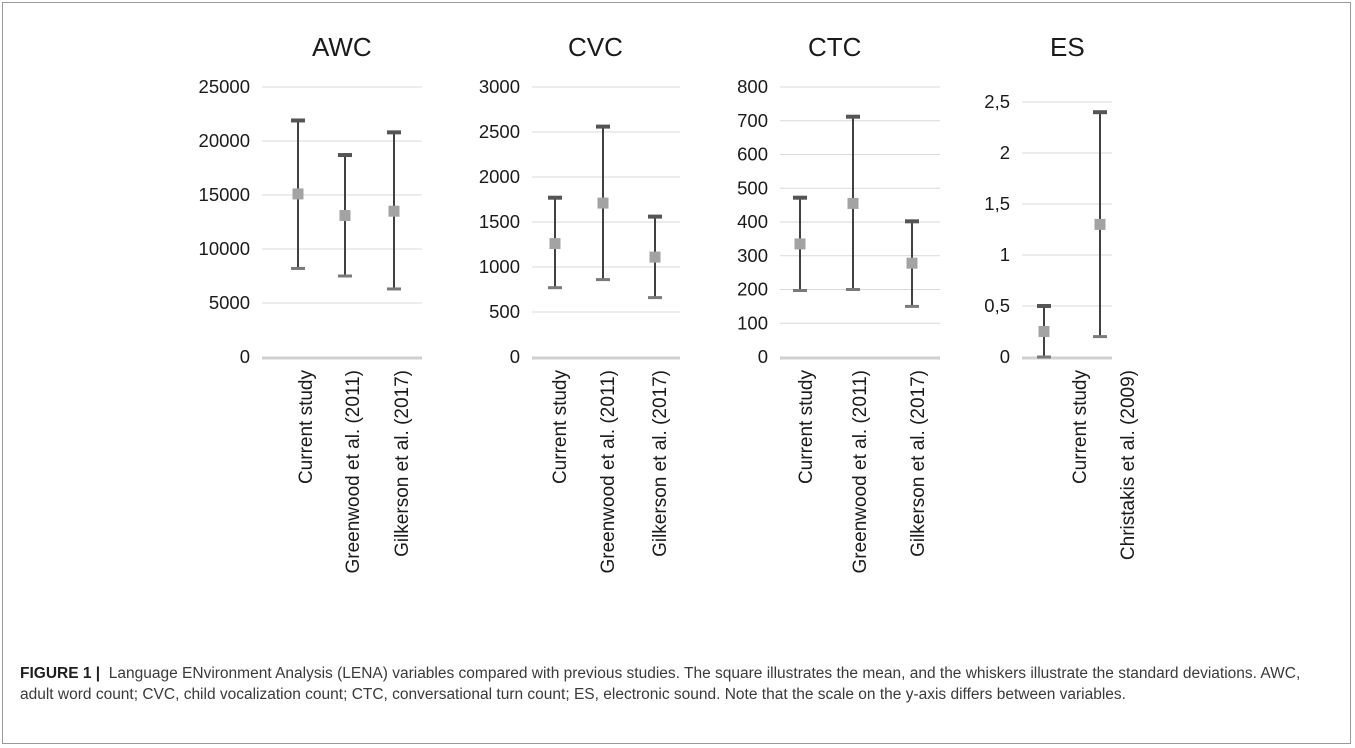 The image size is (1355, 748). I want to click on y-tick-label: 1,5, so click(997, 203).